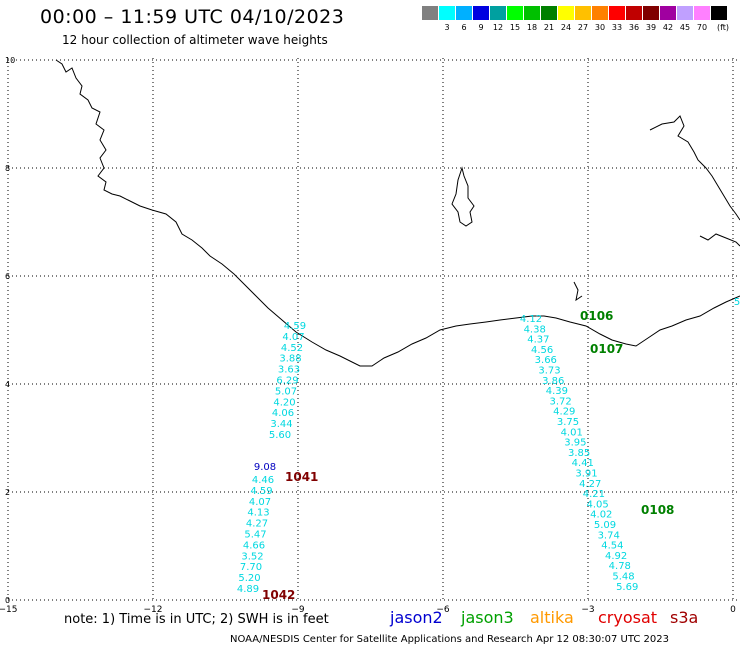 This screenshot has width=740, height=650. I want to click on y-tick-label: 0, so click(7, 600).